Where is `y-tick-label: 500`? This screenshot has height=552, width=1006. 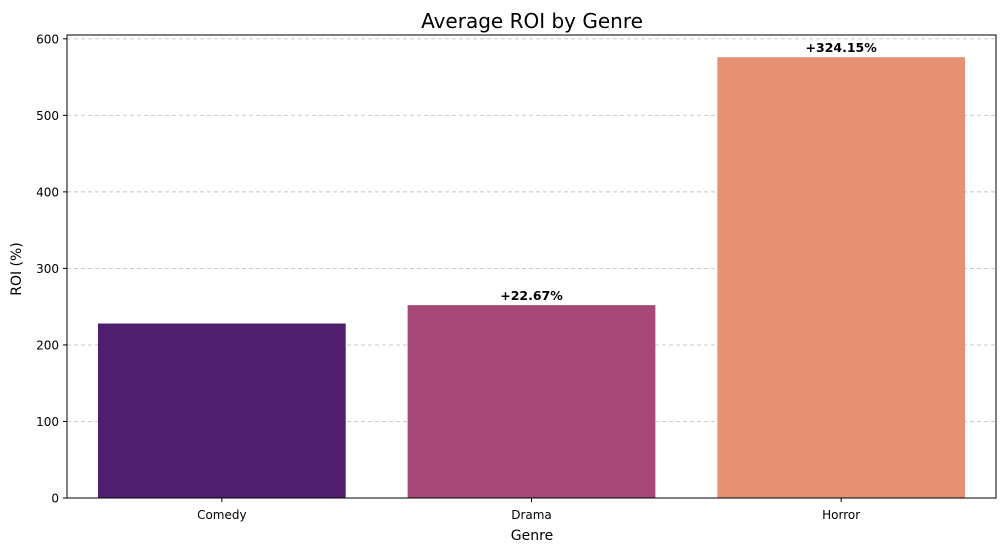
y-tick-label: 500 is located at coordinates (47, 116).